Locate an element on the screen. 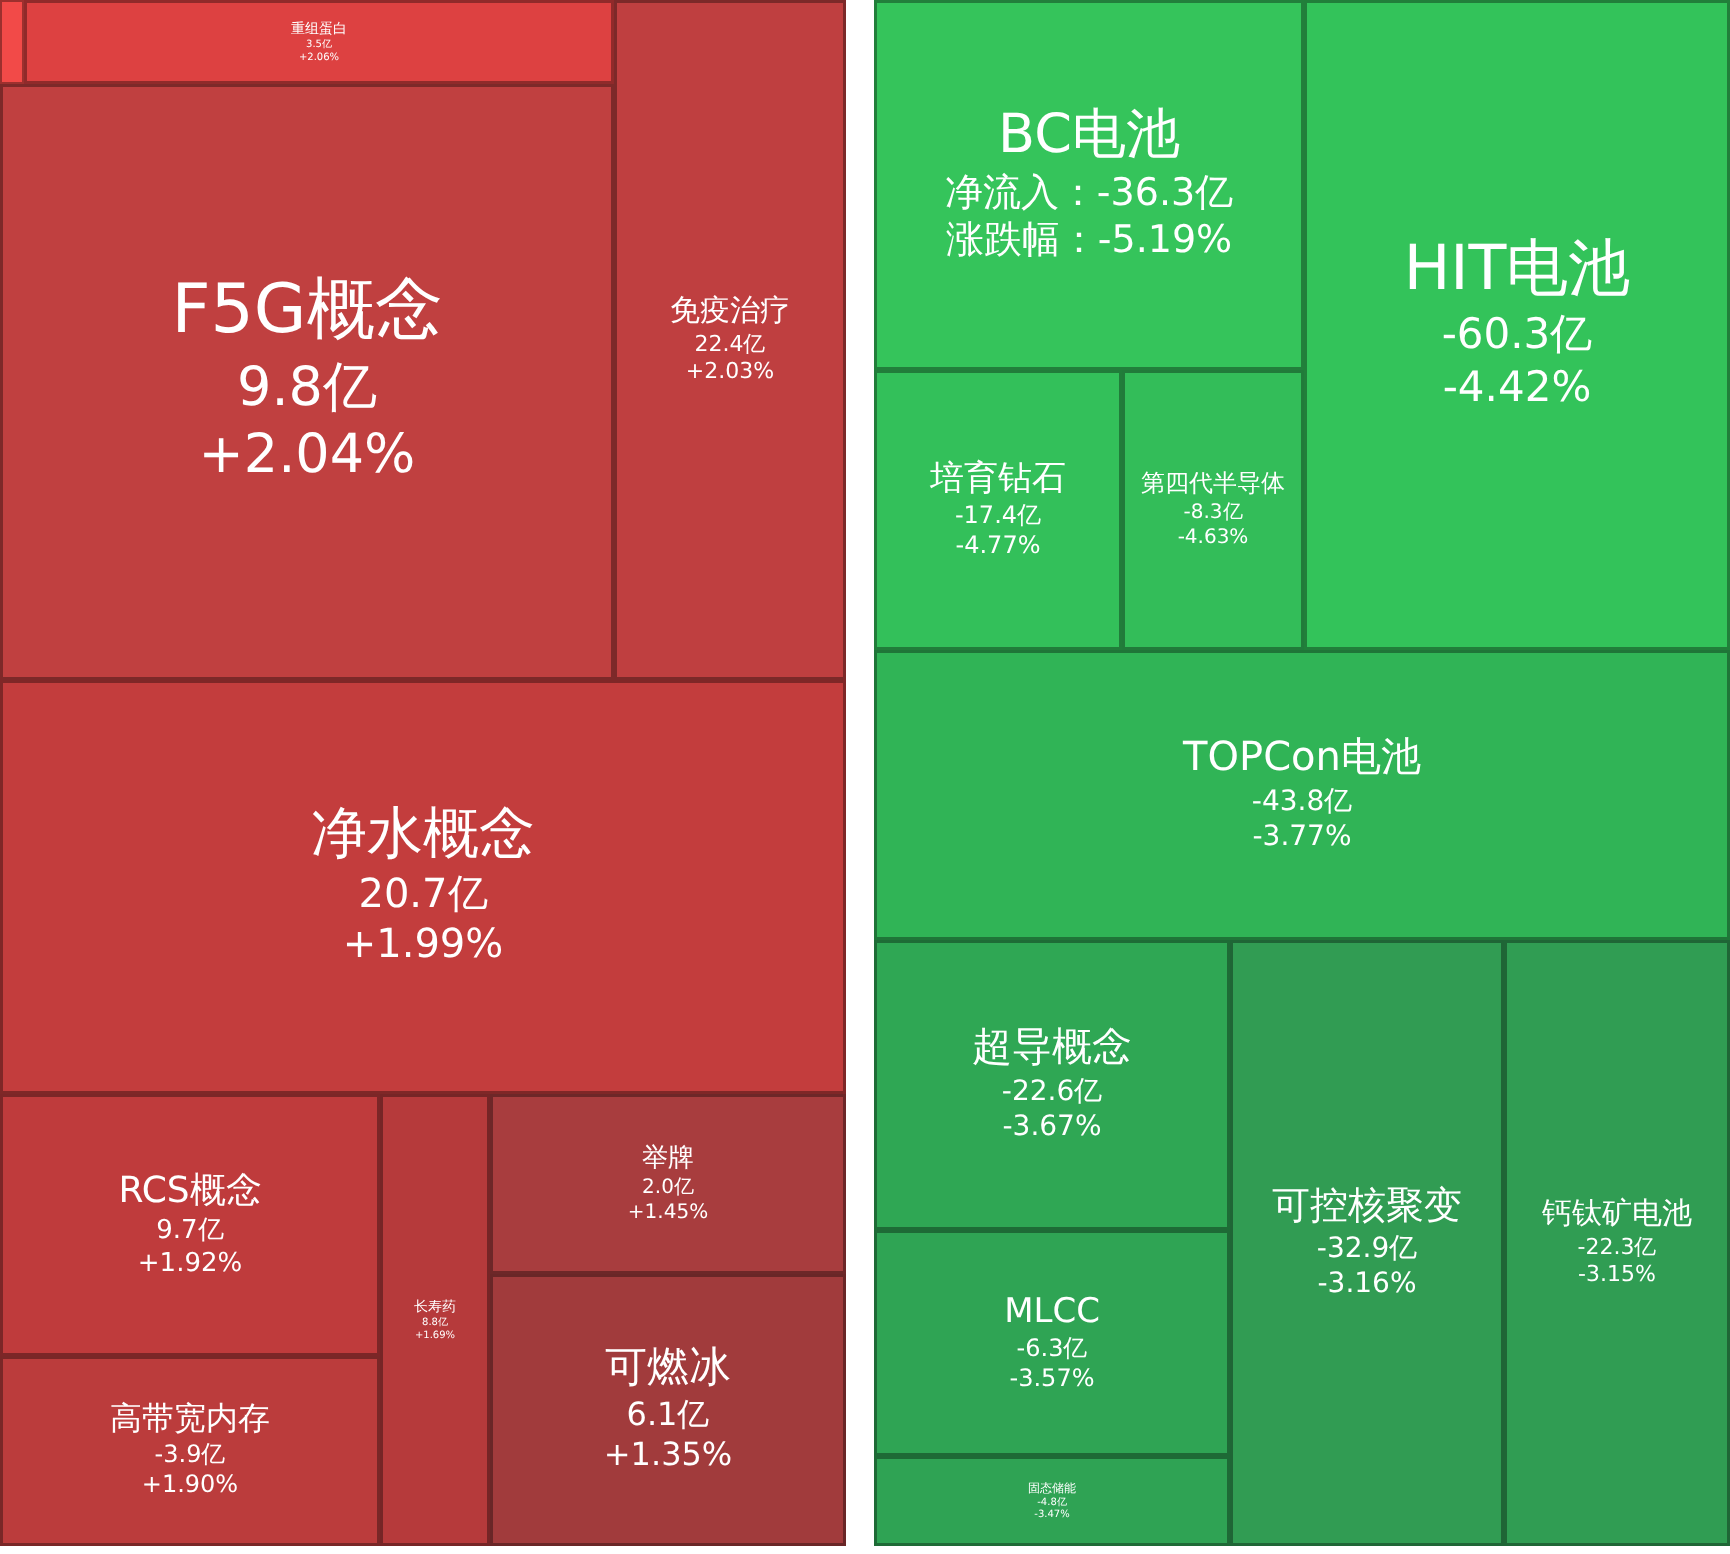 The height and width of the screenshot is (1554, 1730). data-label: -8.3亿 is located at coordinates (1213, 512).